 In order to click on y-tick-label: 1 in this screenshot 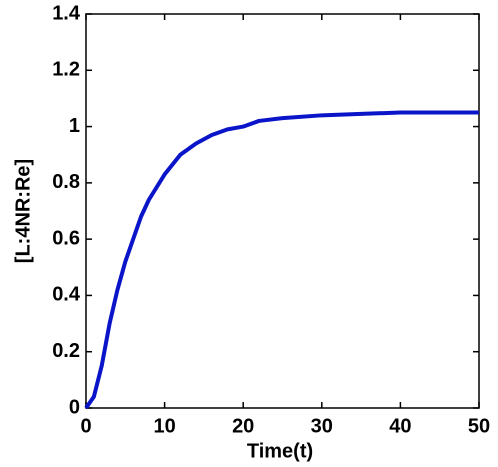, I will do `click(74, 126)`.